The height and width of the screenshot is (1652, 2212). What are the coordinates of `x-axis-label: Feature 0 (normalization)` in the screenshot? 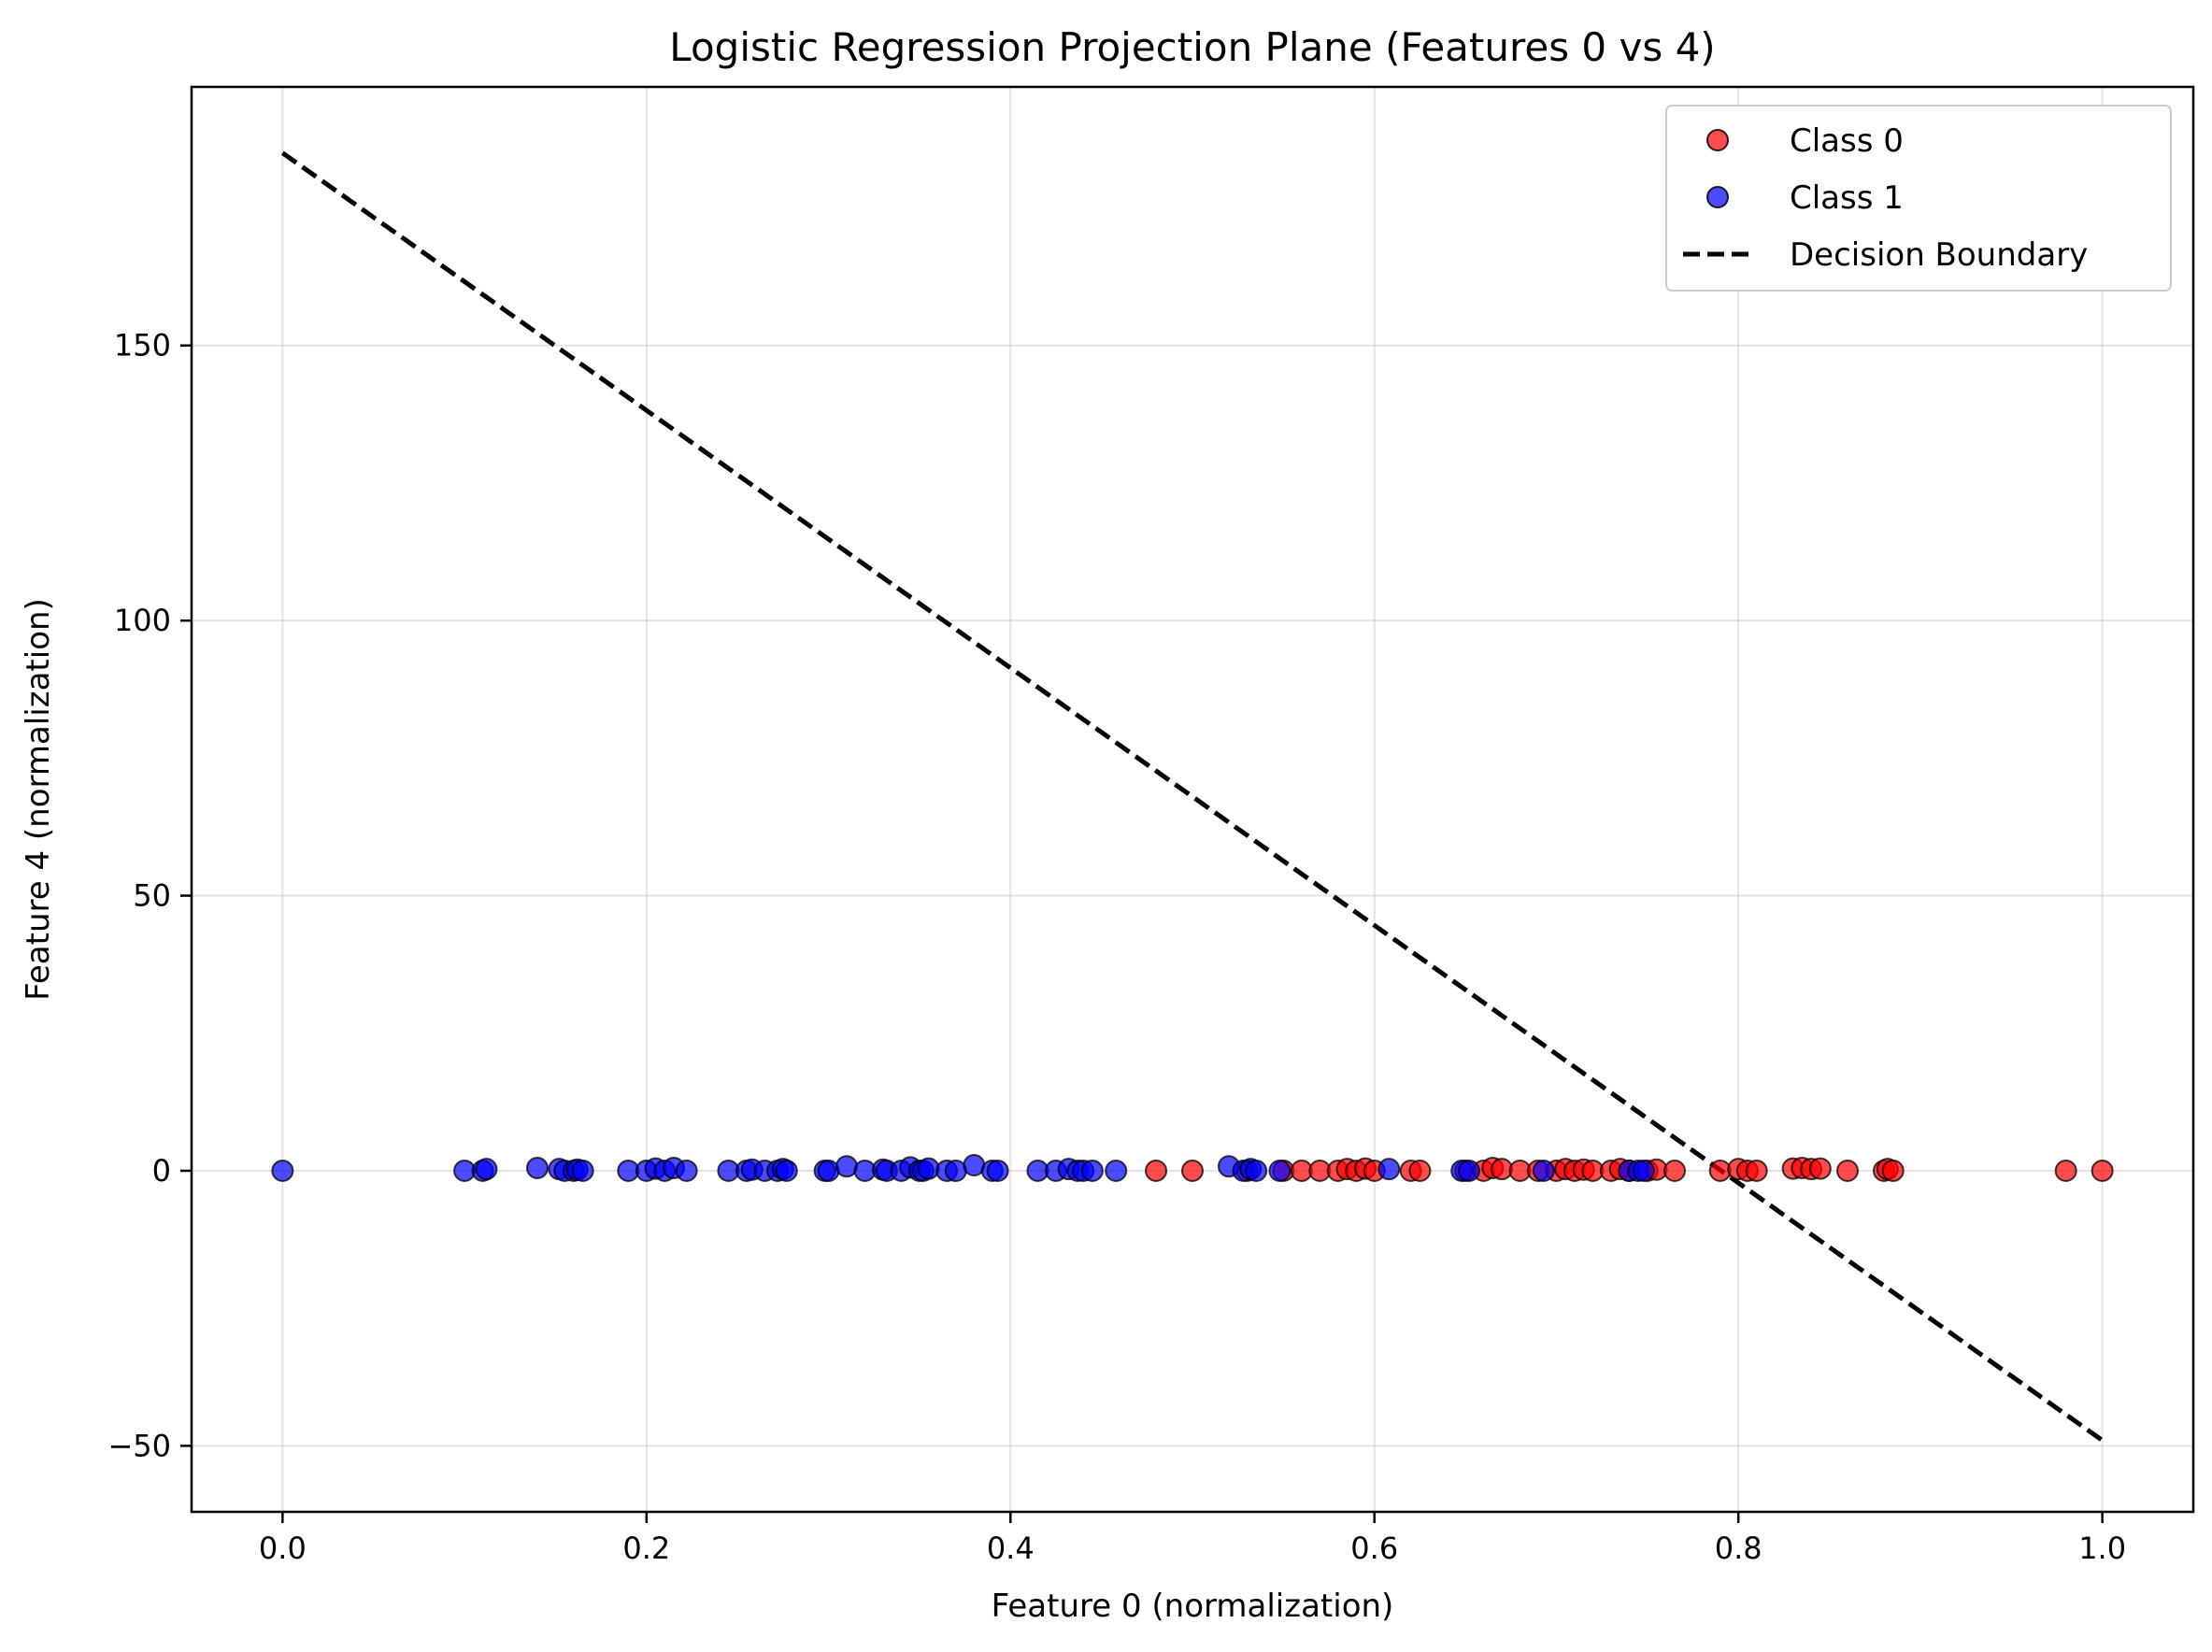 It's located at (1193, 1606).